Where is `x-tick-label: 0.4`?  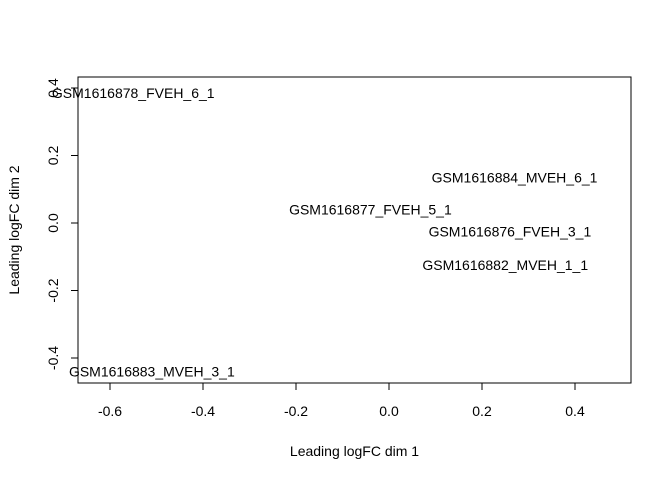 x-tick-label: 0.4 is located at coordinates (575, 411).